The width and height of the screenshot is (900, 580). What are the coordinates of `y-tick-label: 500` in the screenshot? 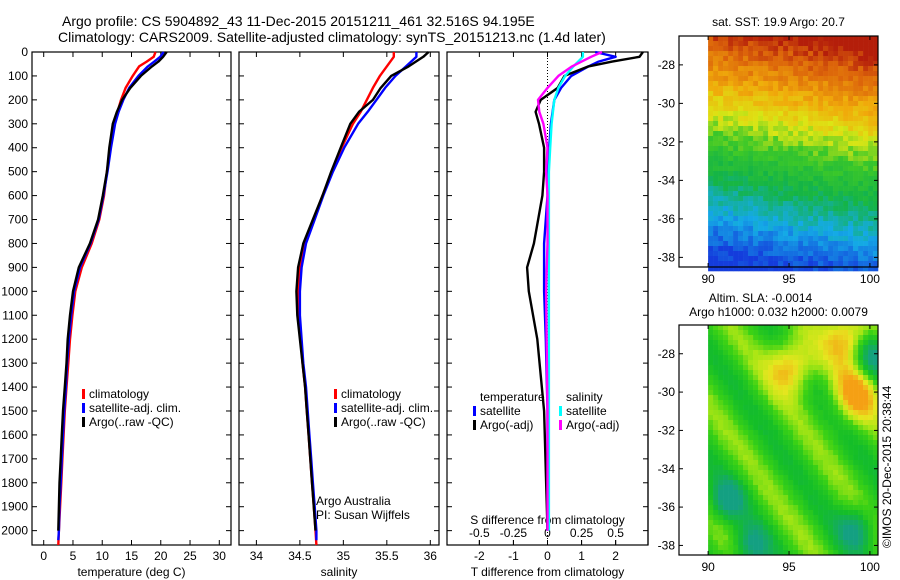 It's located at (18, 172).